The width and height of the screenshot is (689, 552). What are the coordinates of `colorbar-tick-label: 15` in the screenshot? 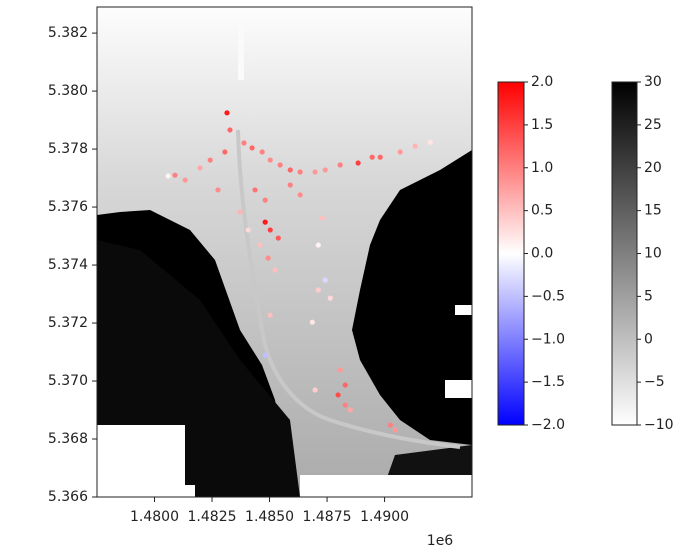 It's located at (653, 211).